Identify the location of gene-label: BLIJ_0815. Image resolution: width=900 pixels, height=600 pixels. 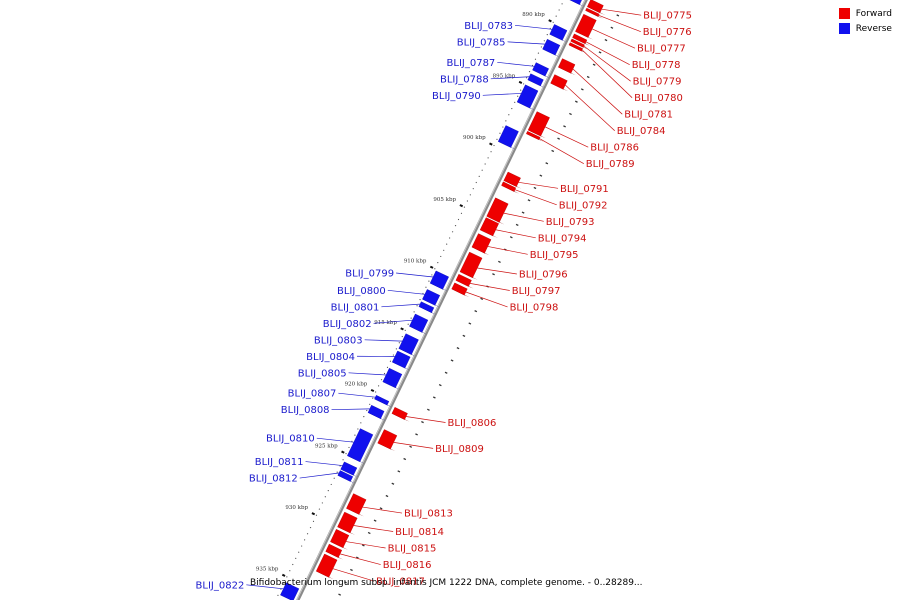
(412, 549).